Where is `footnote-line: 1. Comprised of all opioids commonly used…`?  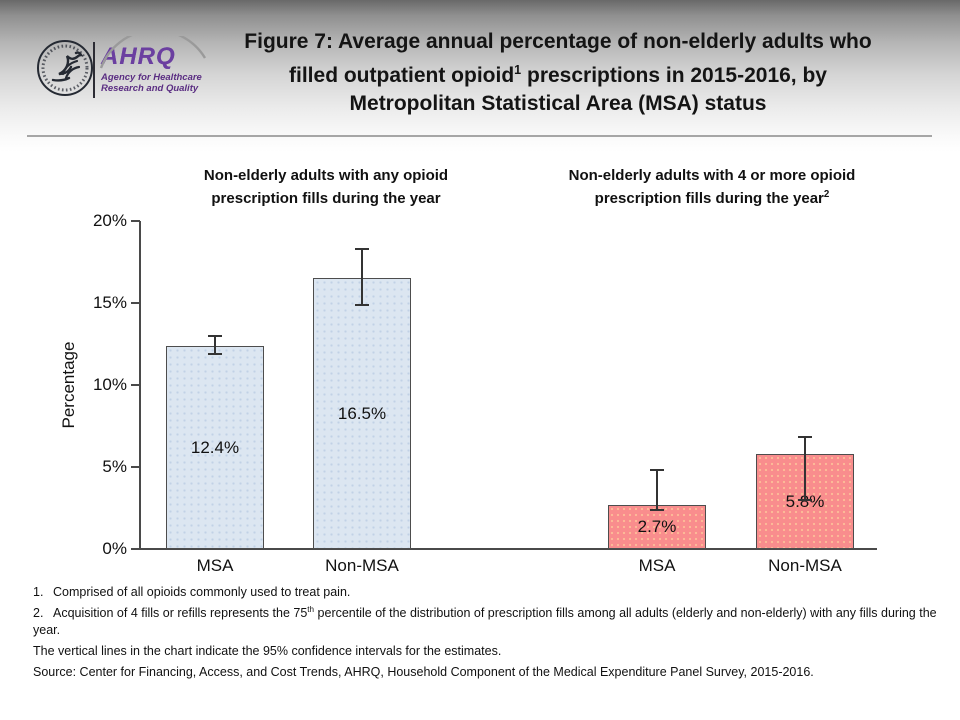 footnote-line: 1. Comprised of all opioids commonly used… is located at coordinates (192, 592).